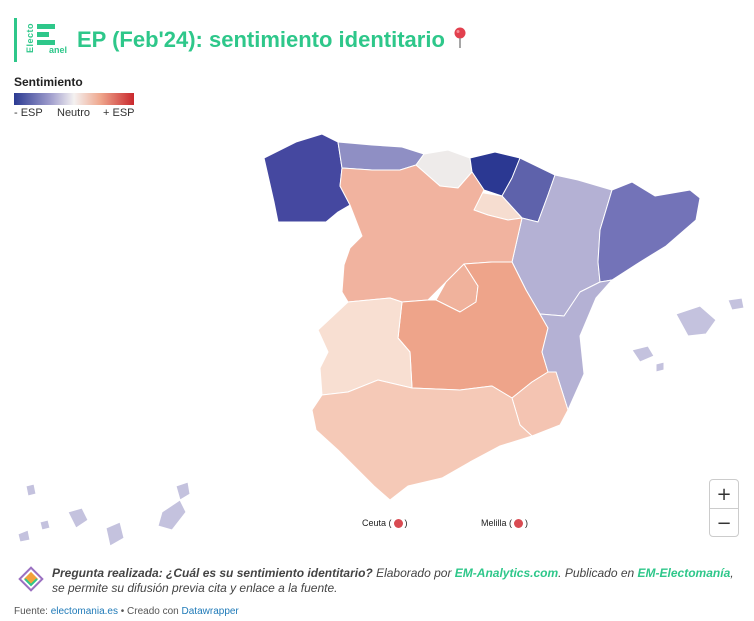 Image resolution: width=754 pixels, height=621 pixels. I want to click on zoom-out-button: −, so click(724, 523).